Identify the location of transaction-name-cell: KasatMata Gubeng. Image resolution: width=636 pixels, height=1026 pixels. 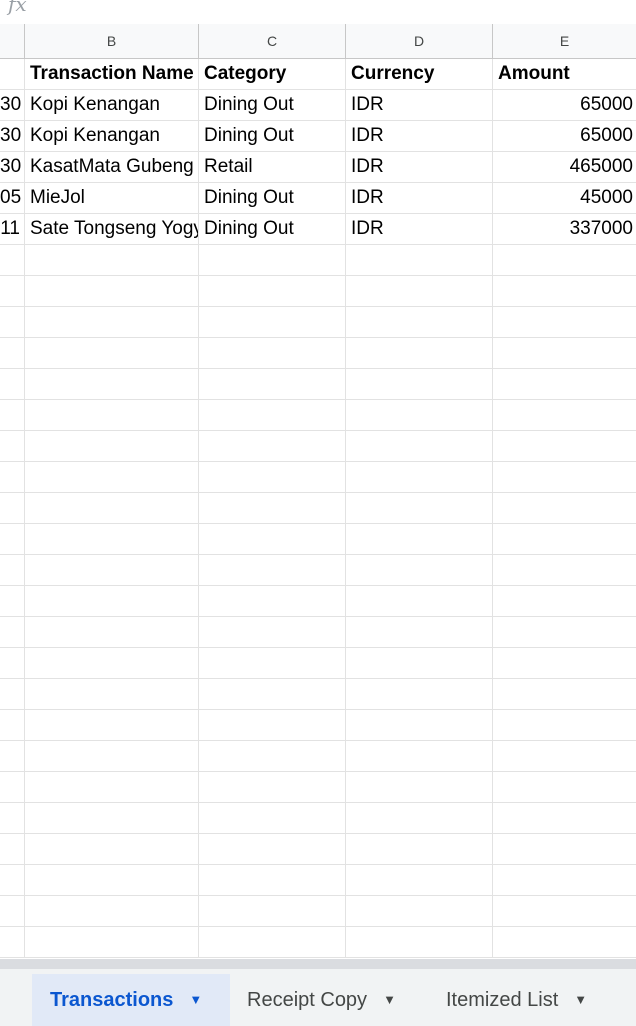
(112, 167).